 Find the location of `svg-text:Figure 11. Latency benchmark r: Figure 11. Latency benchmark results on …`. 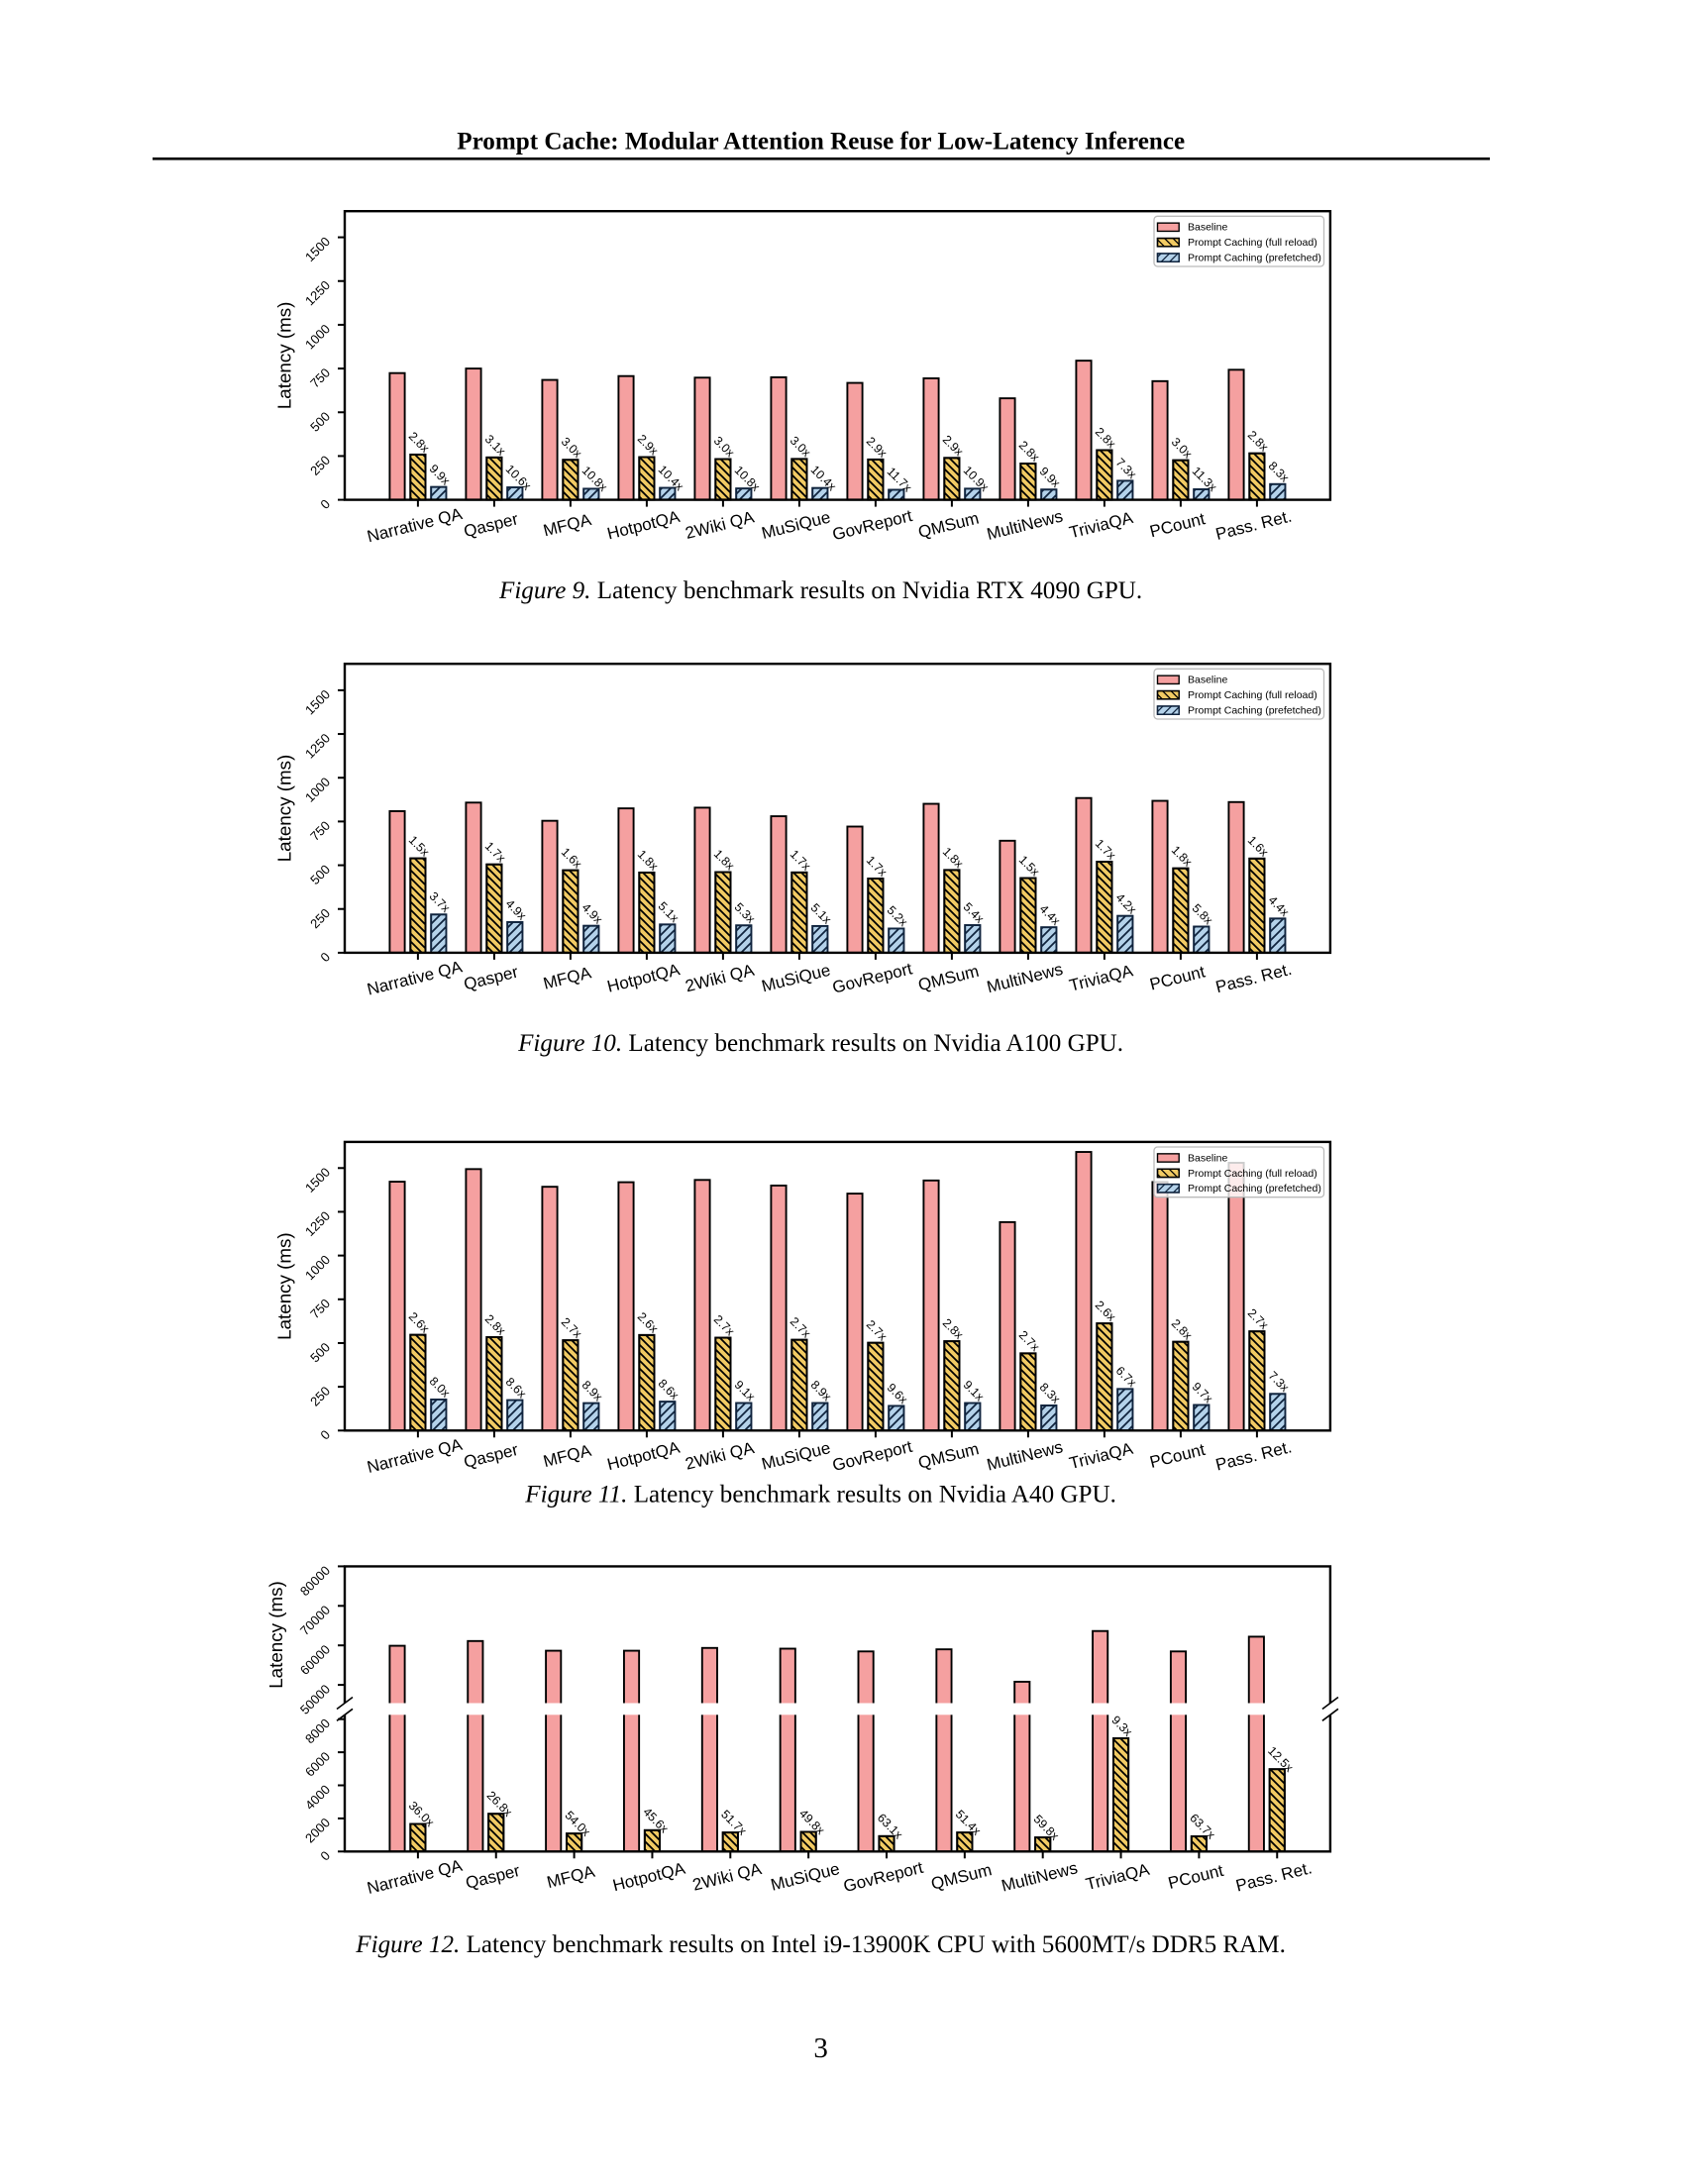

svg-text:Figure 11. Latency benchmark r: Figure 11. Latency benchmark results on … is located at coordinates (820, 1495).